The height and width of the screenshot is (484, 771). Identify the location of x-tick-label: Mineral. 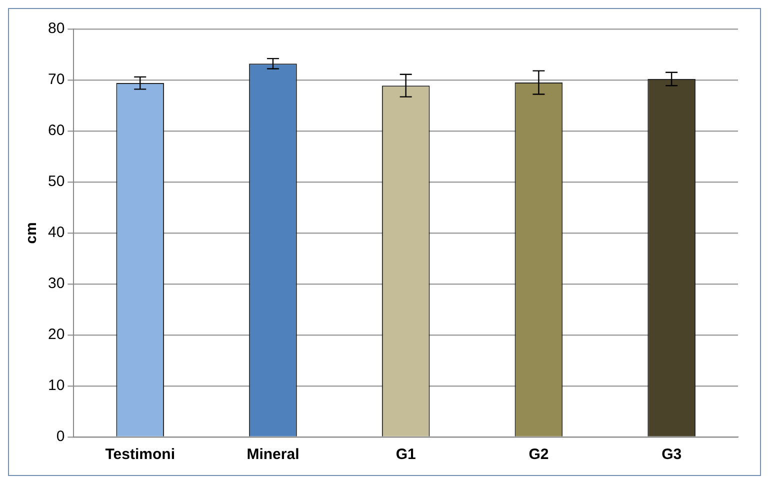
(273, 455).